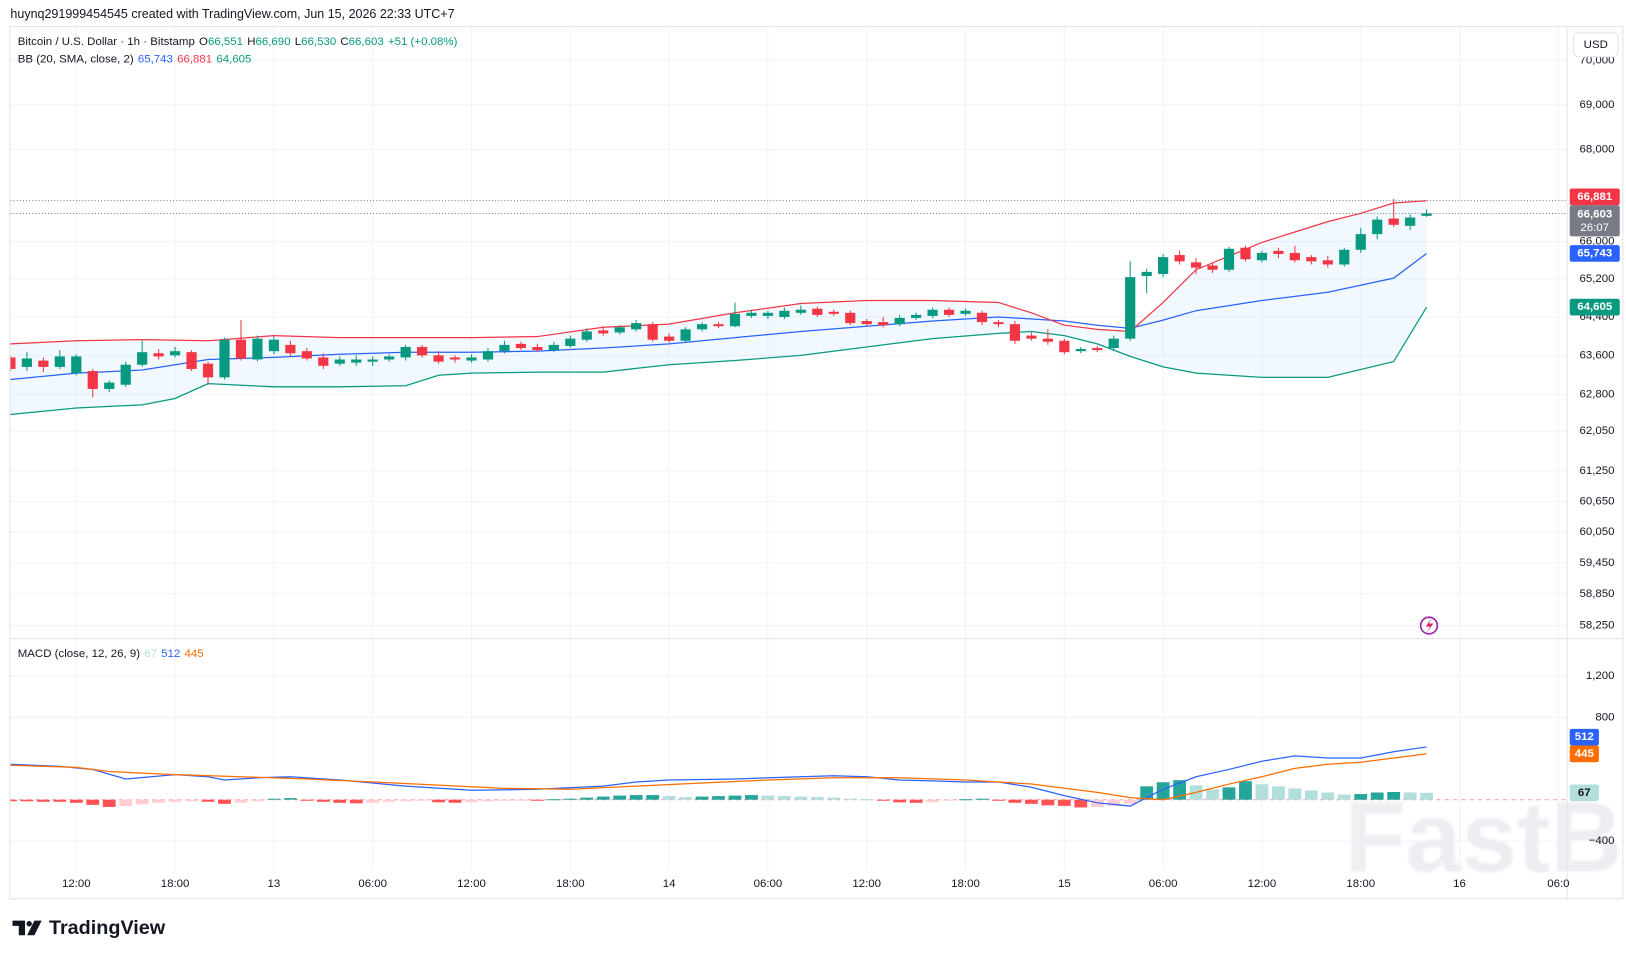  I want to click on ohlc-key: L, so click(298, 41).